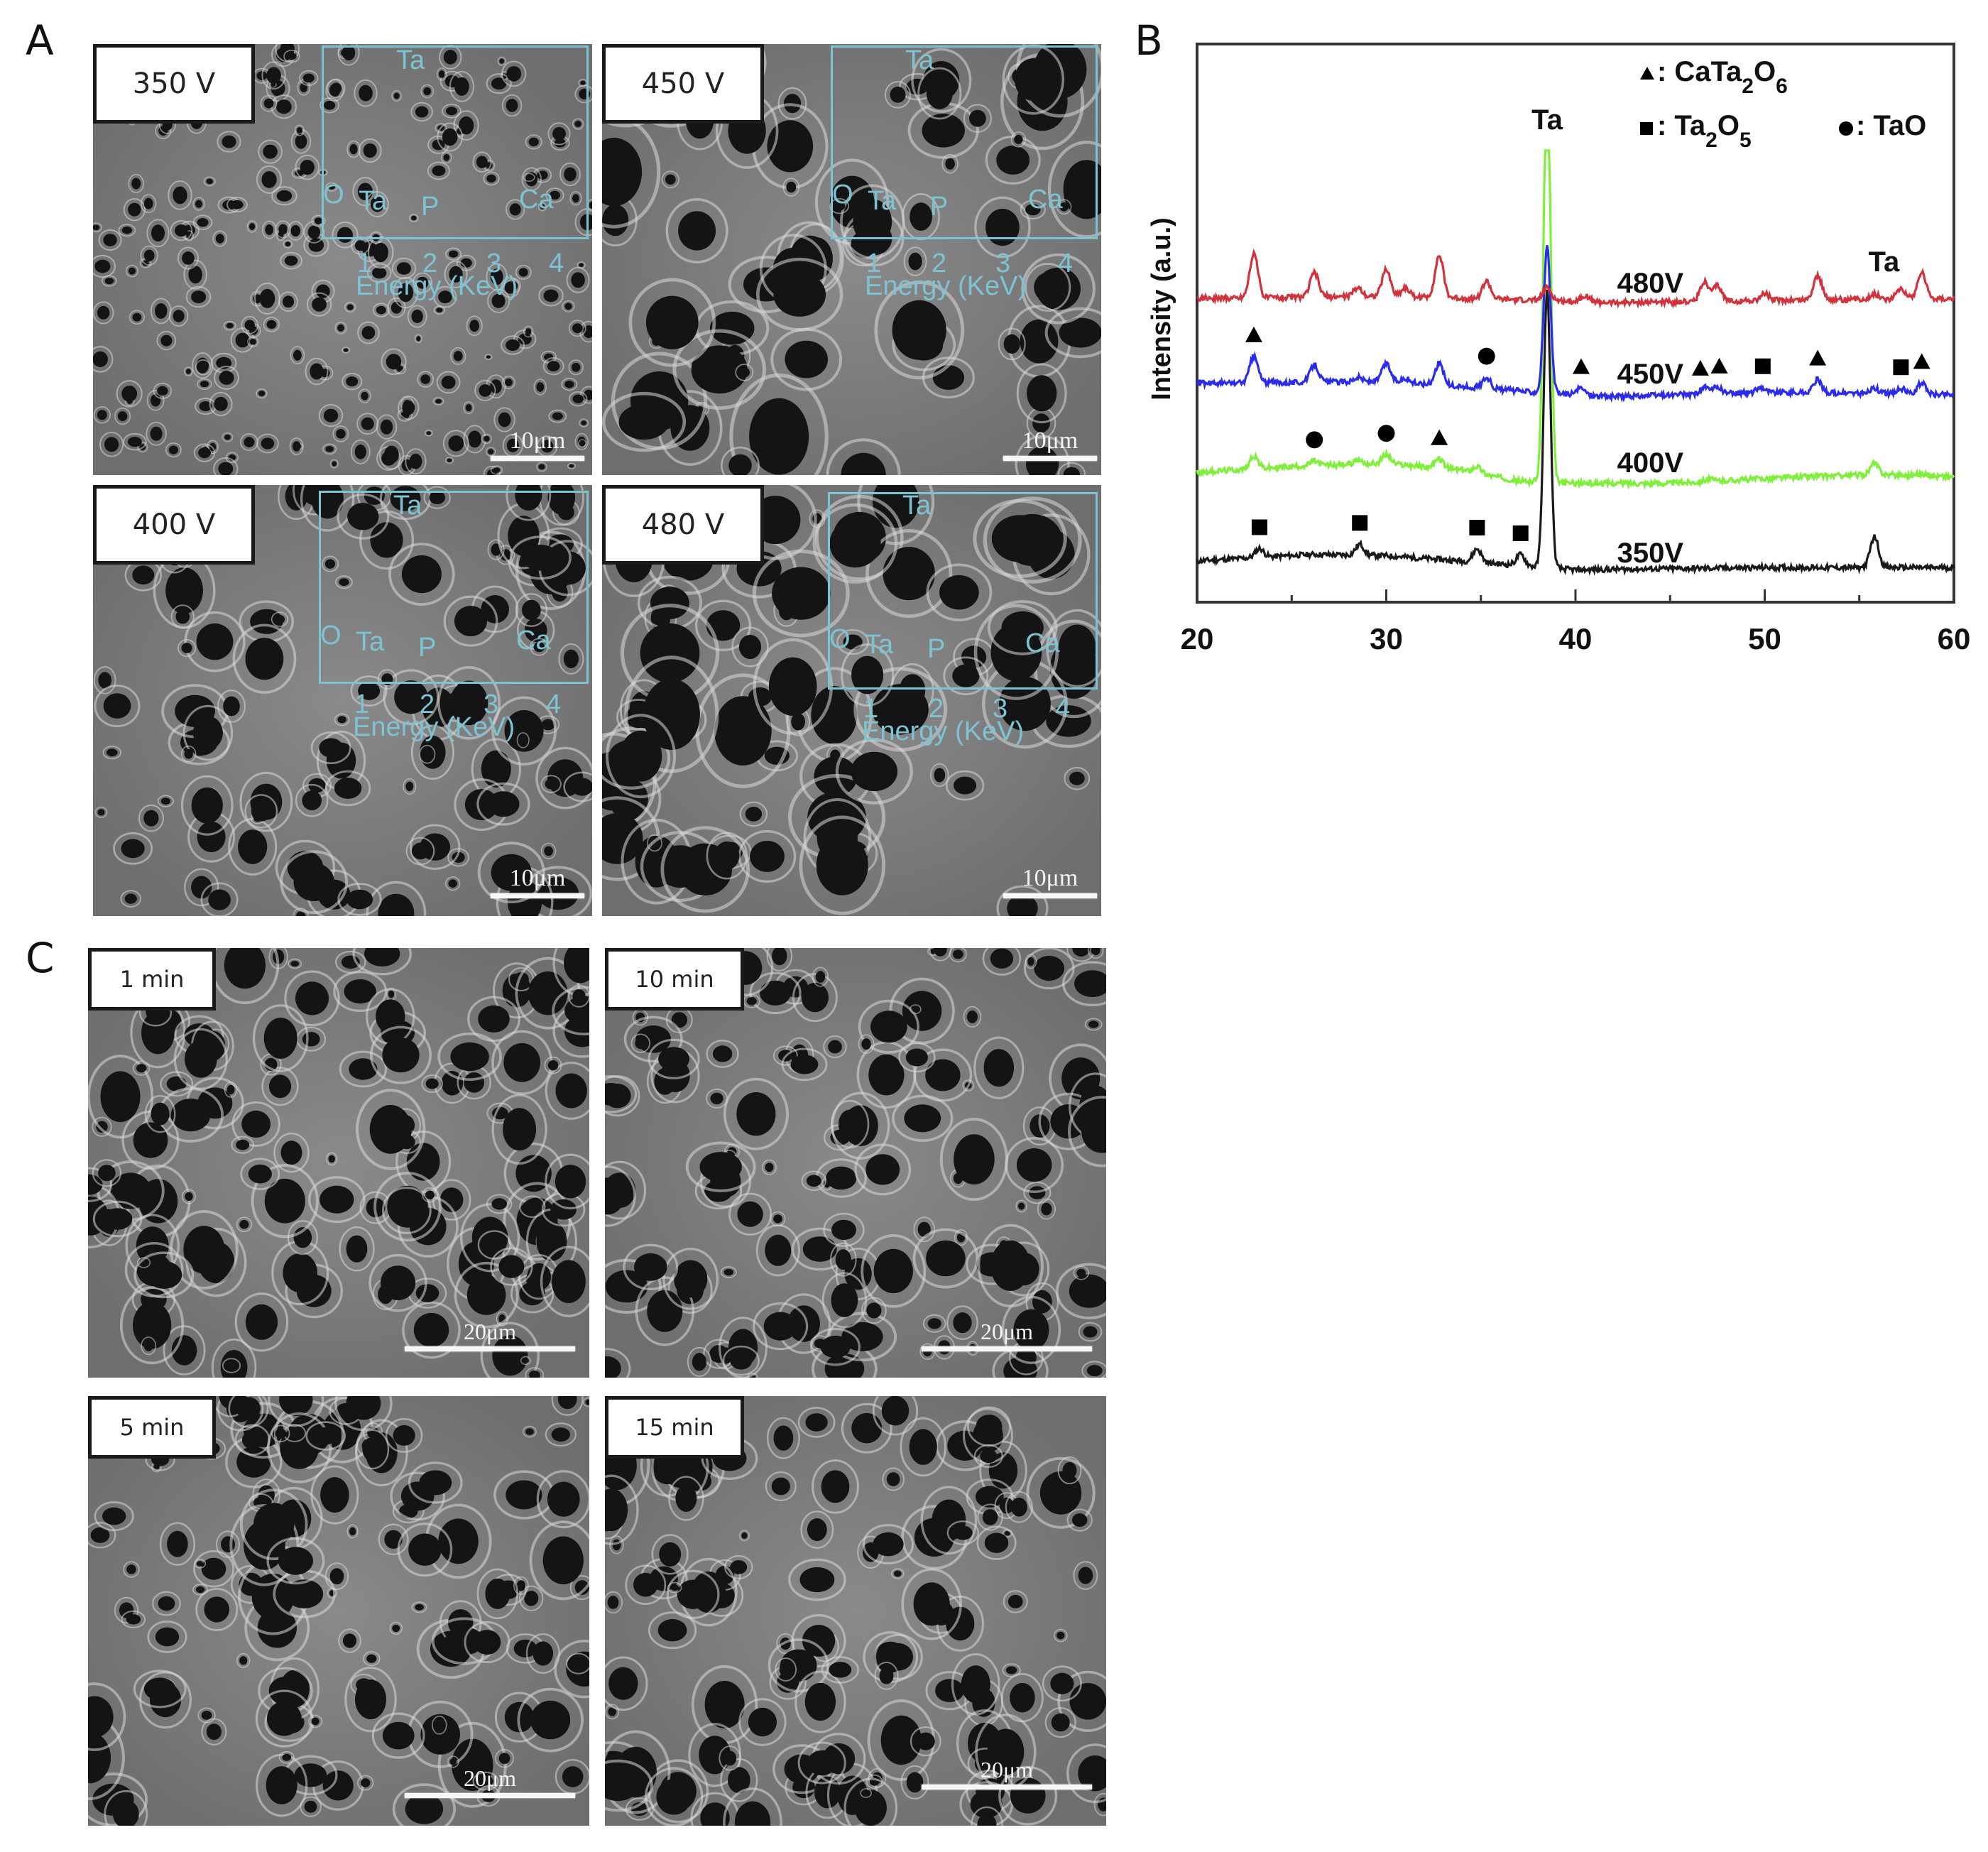  What do you see at coordinates (152, 980) in the screenshot?
I see `time-label: 1 min` at bounding box center [152, 980].